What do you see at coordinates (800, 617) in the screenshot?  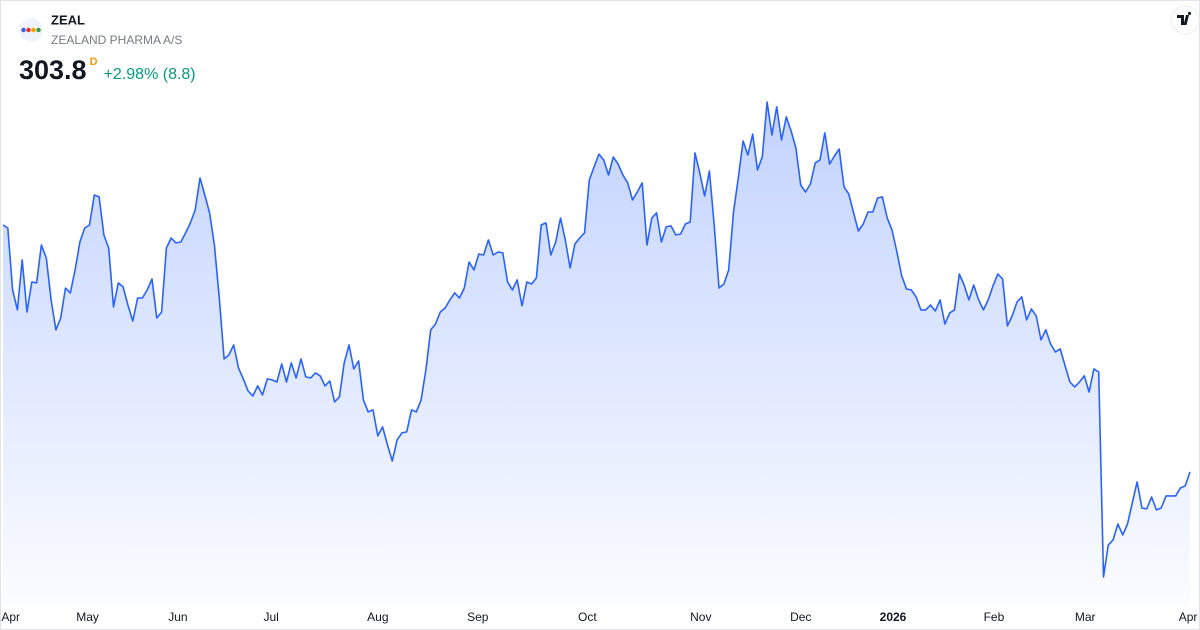 I see `x-tick-label: Dec` at bounding box center [800, 617].